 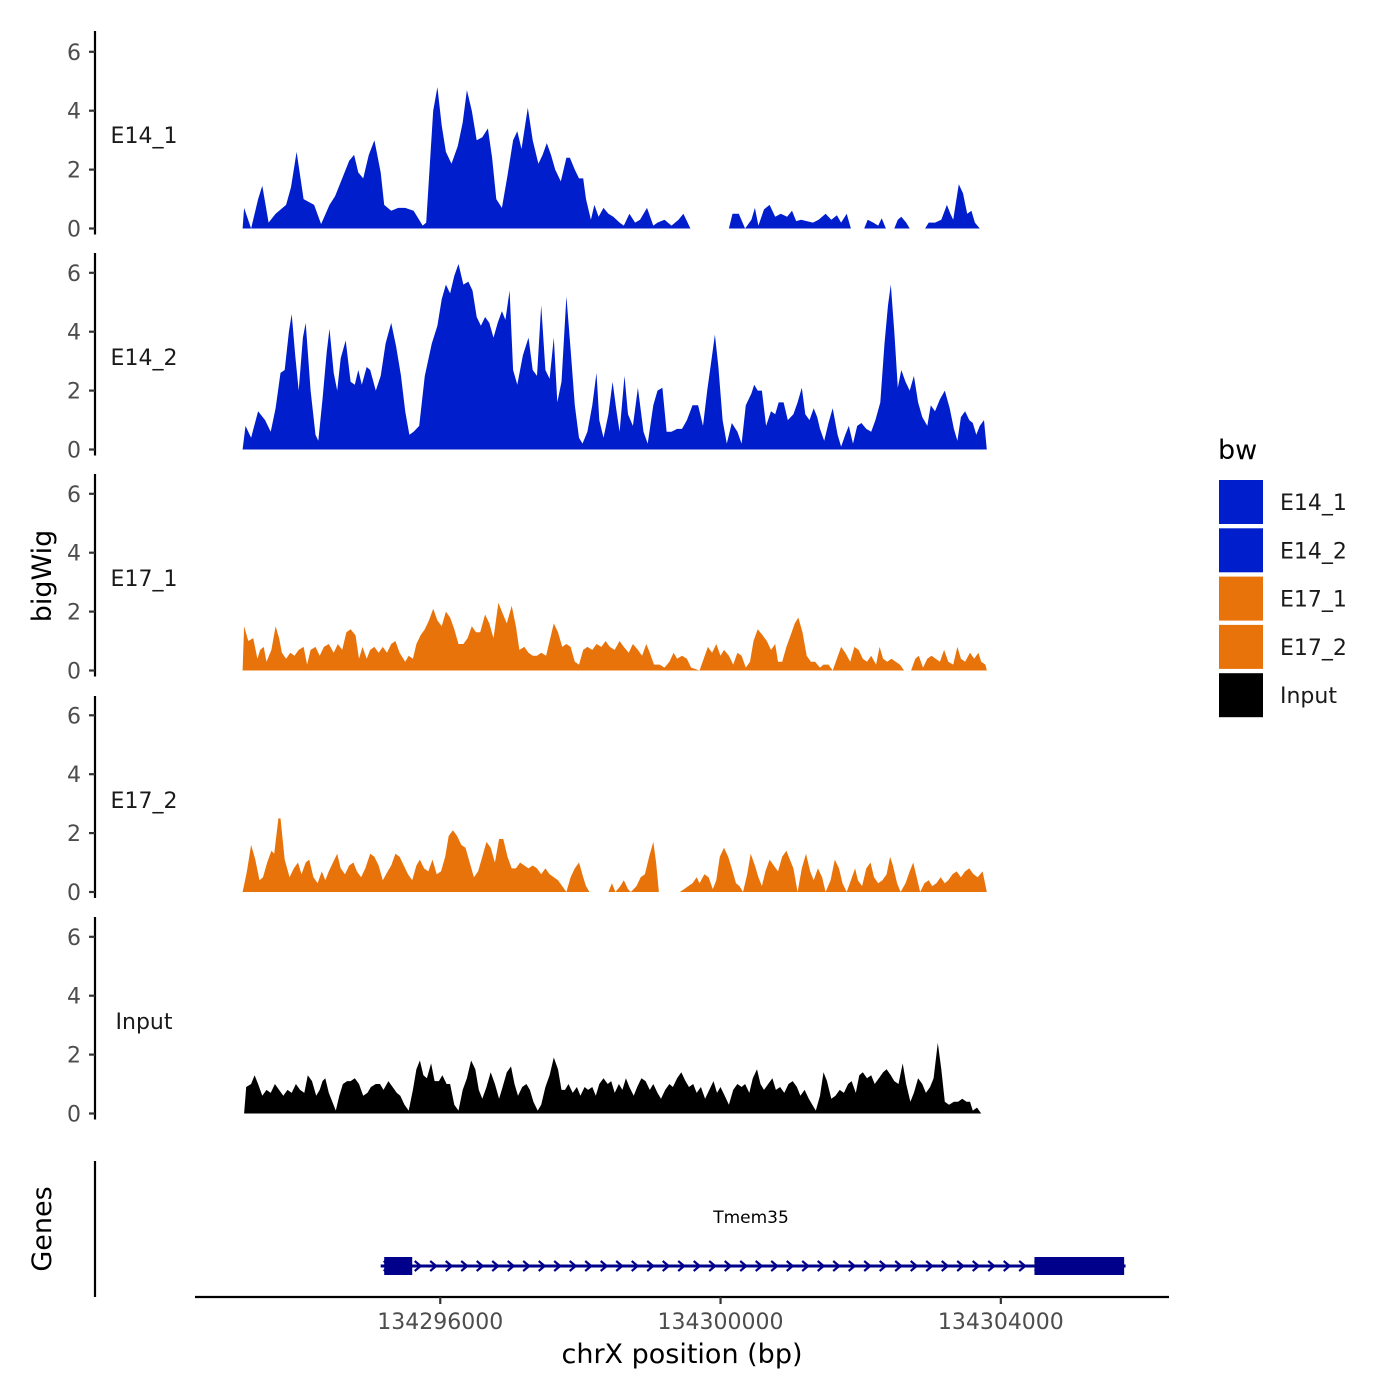 What do you see at coordinates (750, 1218) in the screenshot?
I see `gene-label: Tmem35` at bounding box center [750, 1218].